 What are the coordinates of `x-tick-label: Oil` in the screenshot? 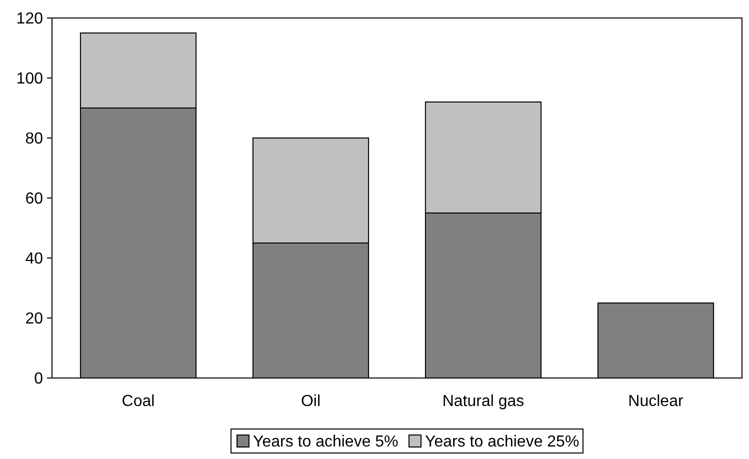 It's located at (310, 401).